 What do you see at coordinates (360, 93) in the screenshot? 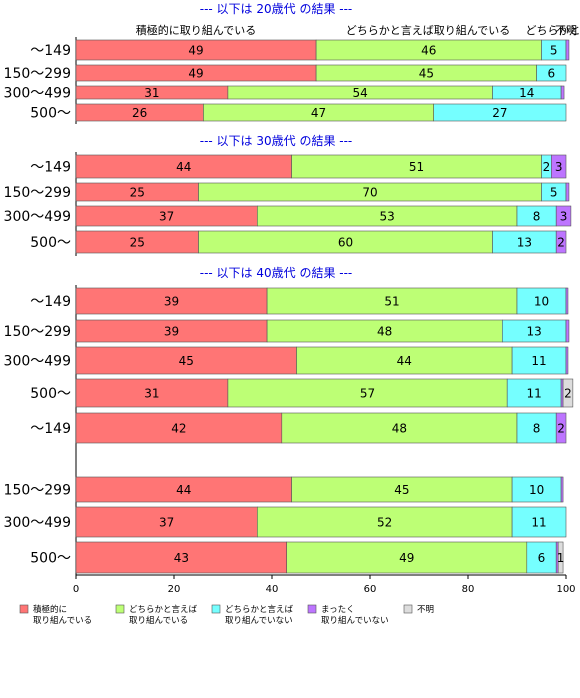
I see `data-label: 54` at bounding box center [360, 93].